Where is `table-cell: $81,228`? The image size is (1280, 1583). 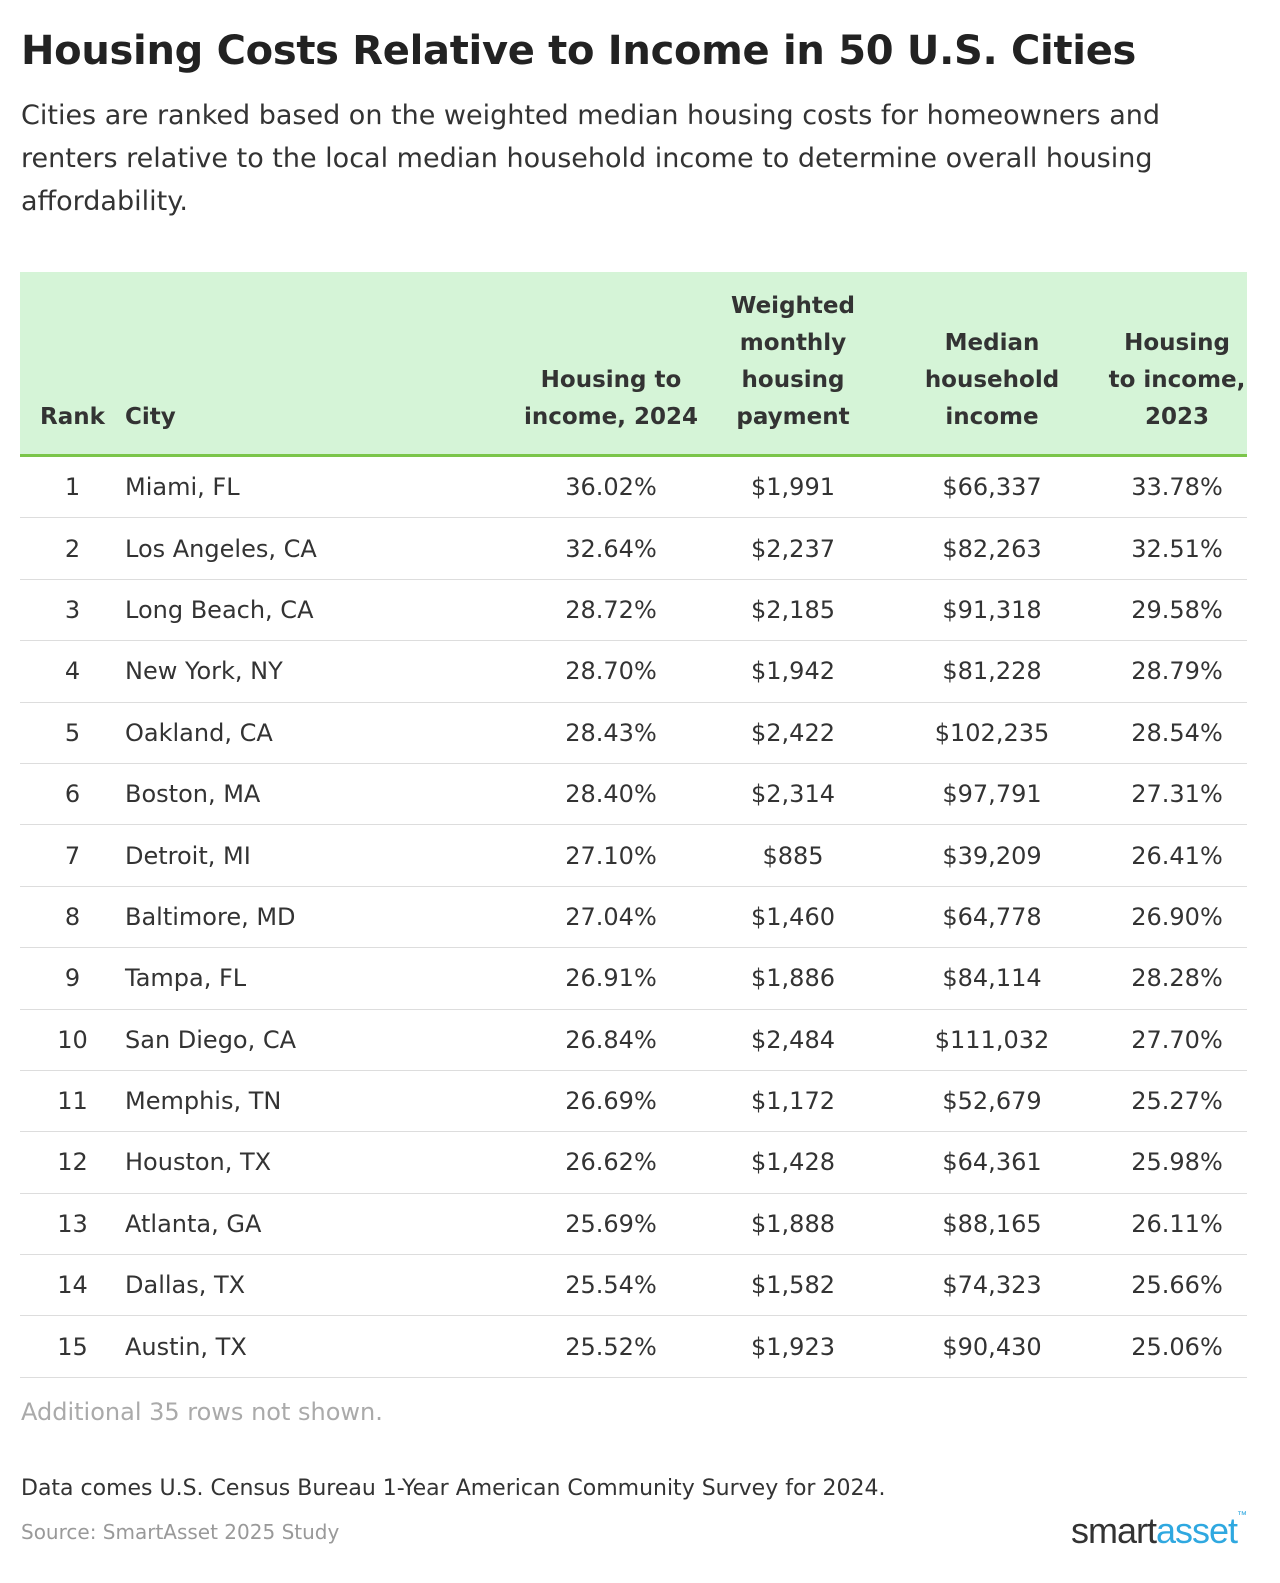 table-cell: $81,228 is located at coordinates (992, 671).